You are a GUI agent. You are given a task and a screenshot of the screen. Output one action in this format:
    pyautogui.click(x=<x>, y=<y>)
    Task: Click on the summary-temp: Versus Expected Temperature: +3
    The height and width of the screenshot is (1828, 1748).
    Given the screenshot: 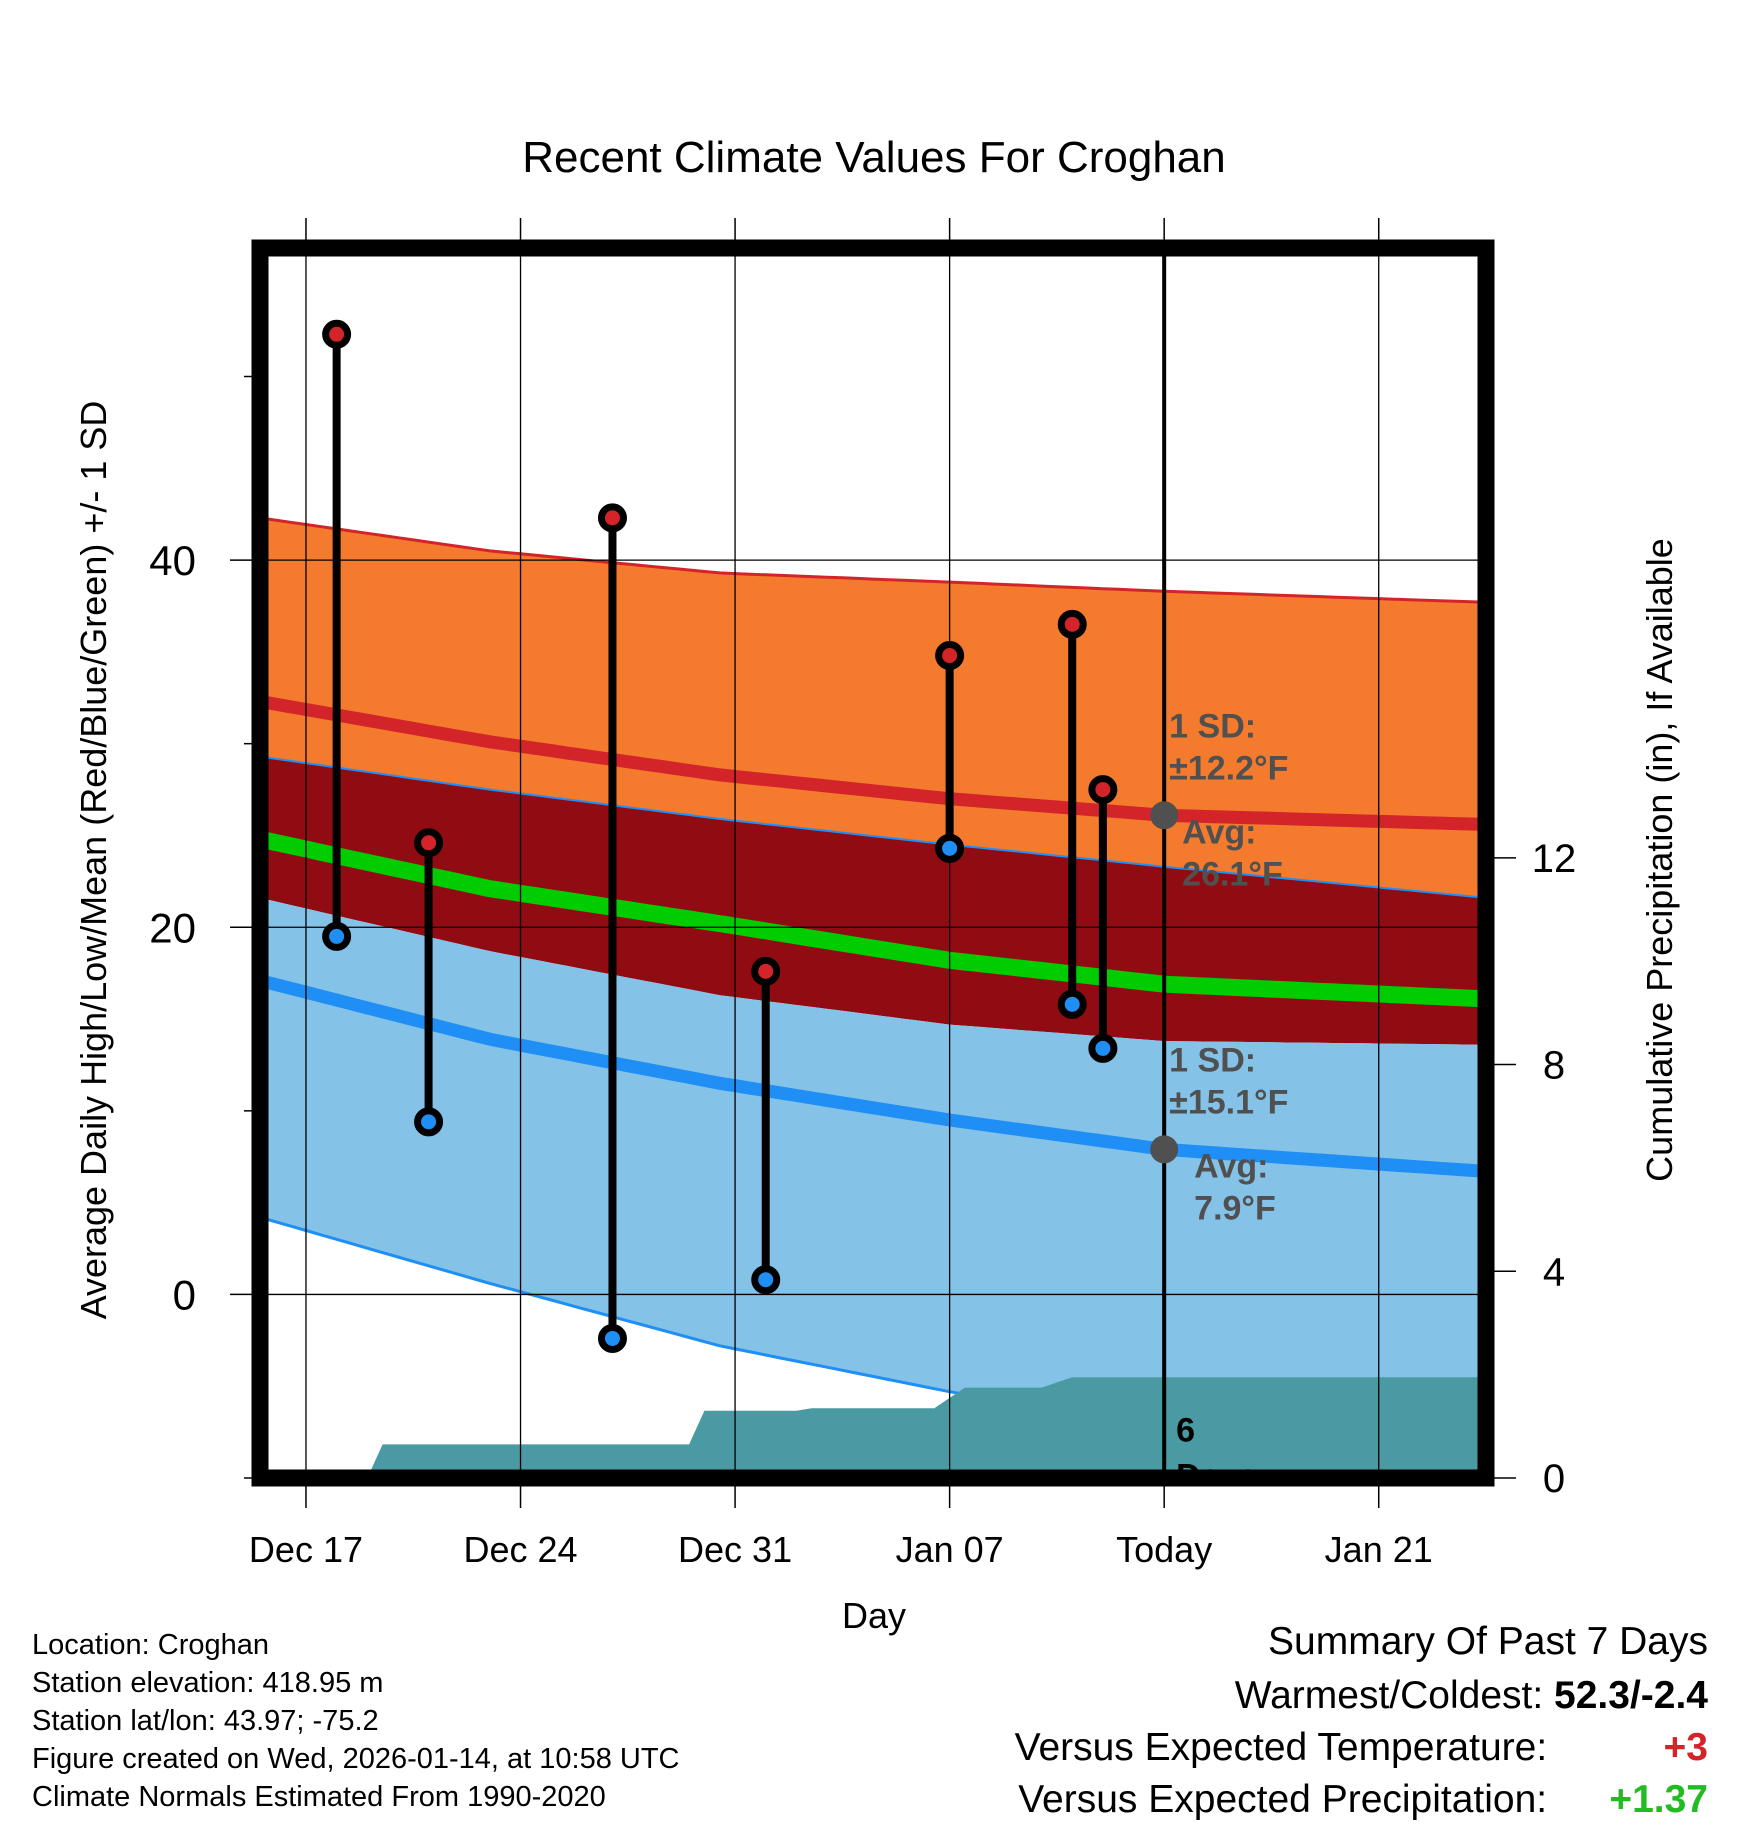 What is the action you would take?
    pyautogui.click(x=1361, y=1748)
    